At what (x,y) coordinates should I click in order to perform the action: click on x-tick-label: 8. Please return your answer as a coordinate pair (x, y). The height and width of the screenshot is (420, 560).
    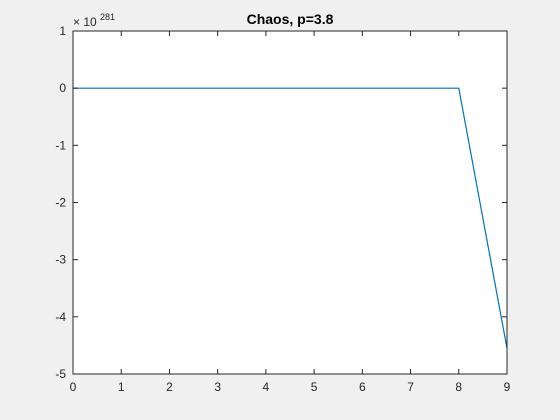
    Looking at the image, I should click on (458, 387).